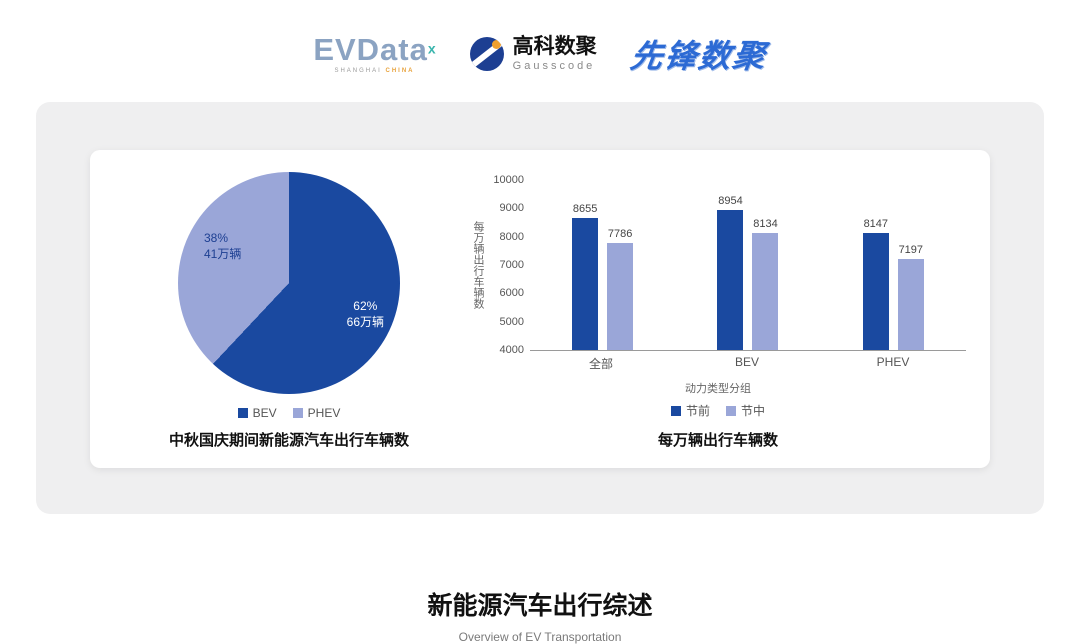  Describe the element at coordinates (753, 411) in the screenshot. I see `bar-legend-mid-label: 节中` at that location.